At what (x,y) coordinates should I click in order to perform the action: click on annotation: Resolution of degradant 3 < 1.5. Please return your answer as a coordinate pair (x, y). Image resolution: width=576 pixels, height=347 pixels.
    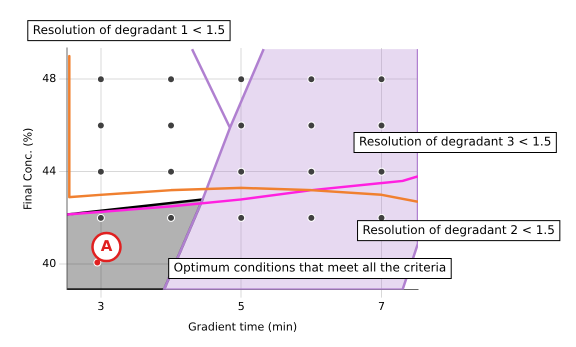
    Looking at the image, I should click on (455, 141).